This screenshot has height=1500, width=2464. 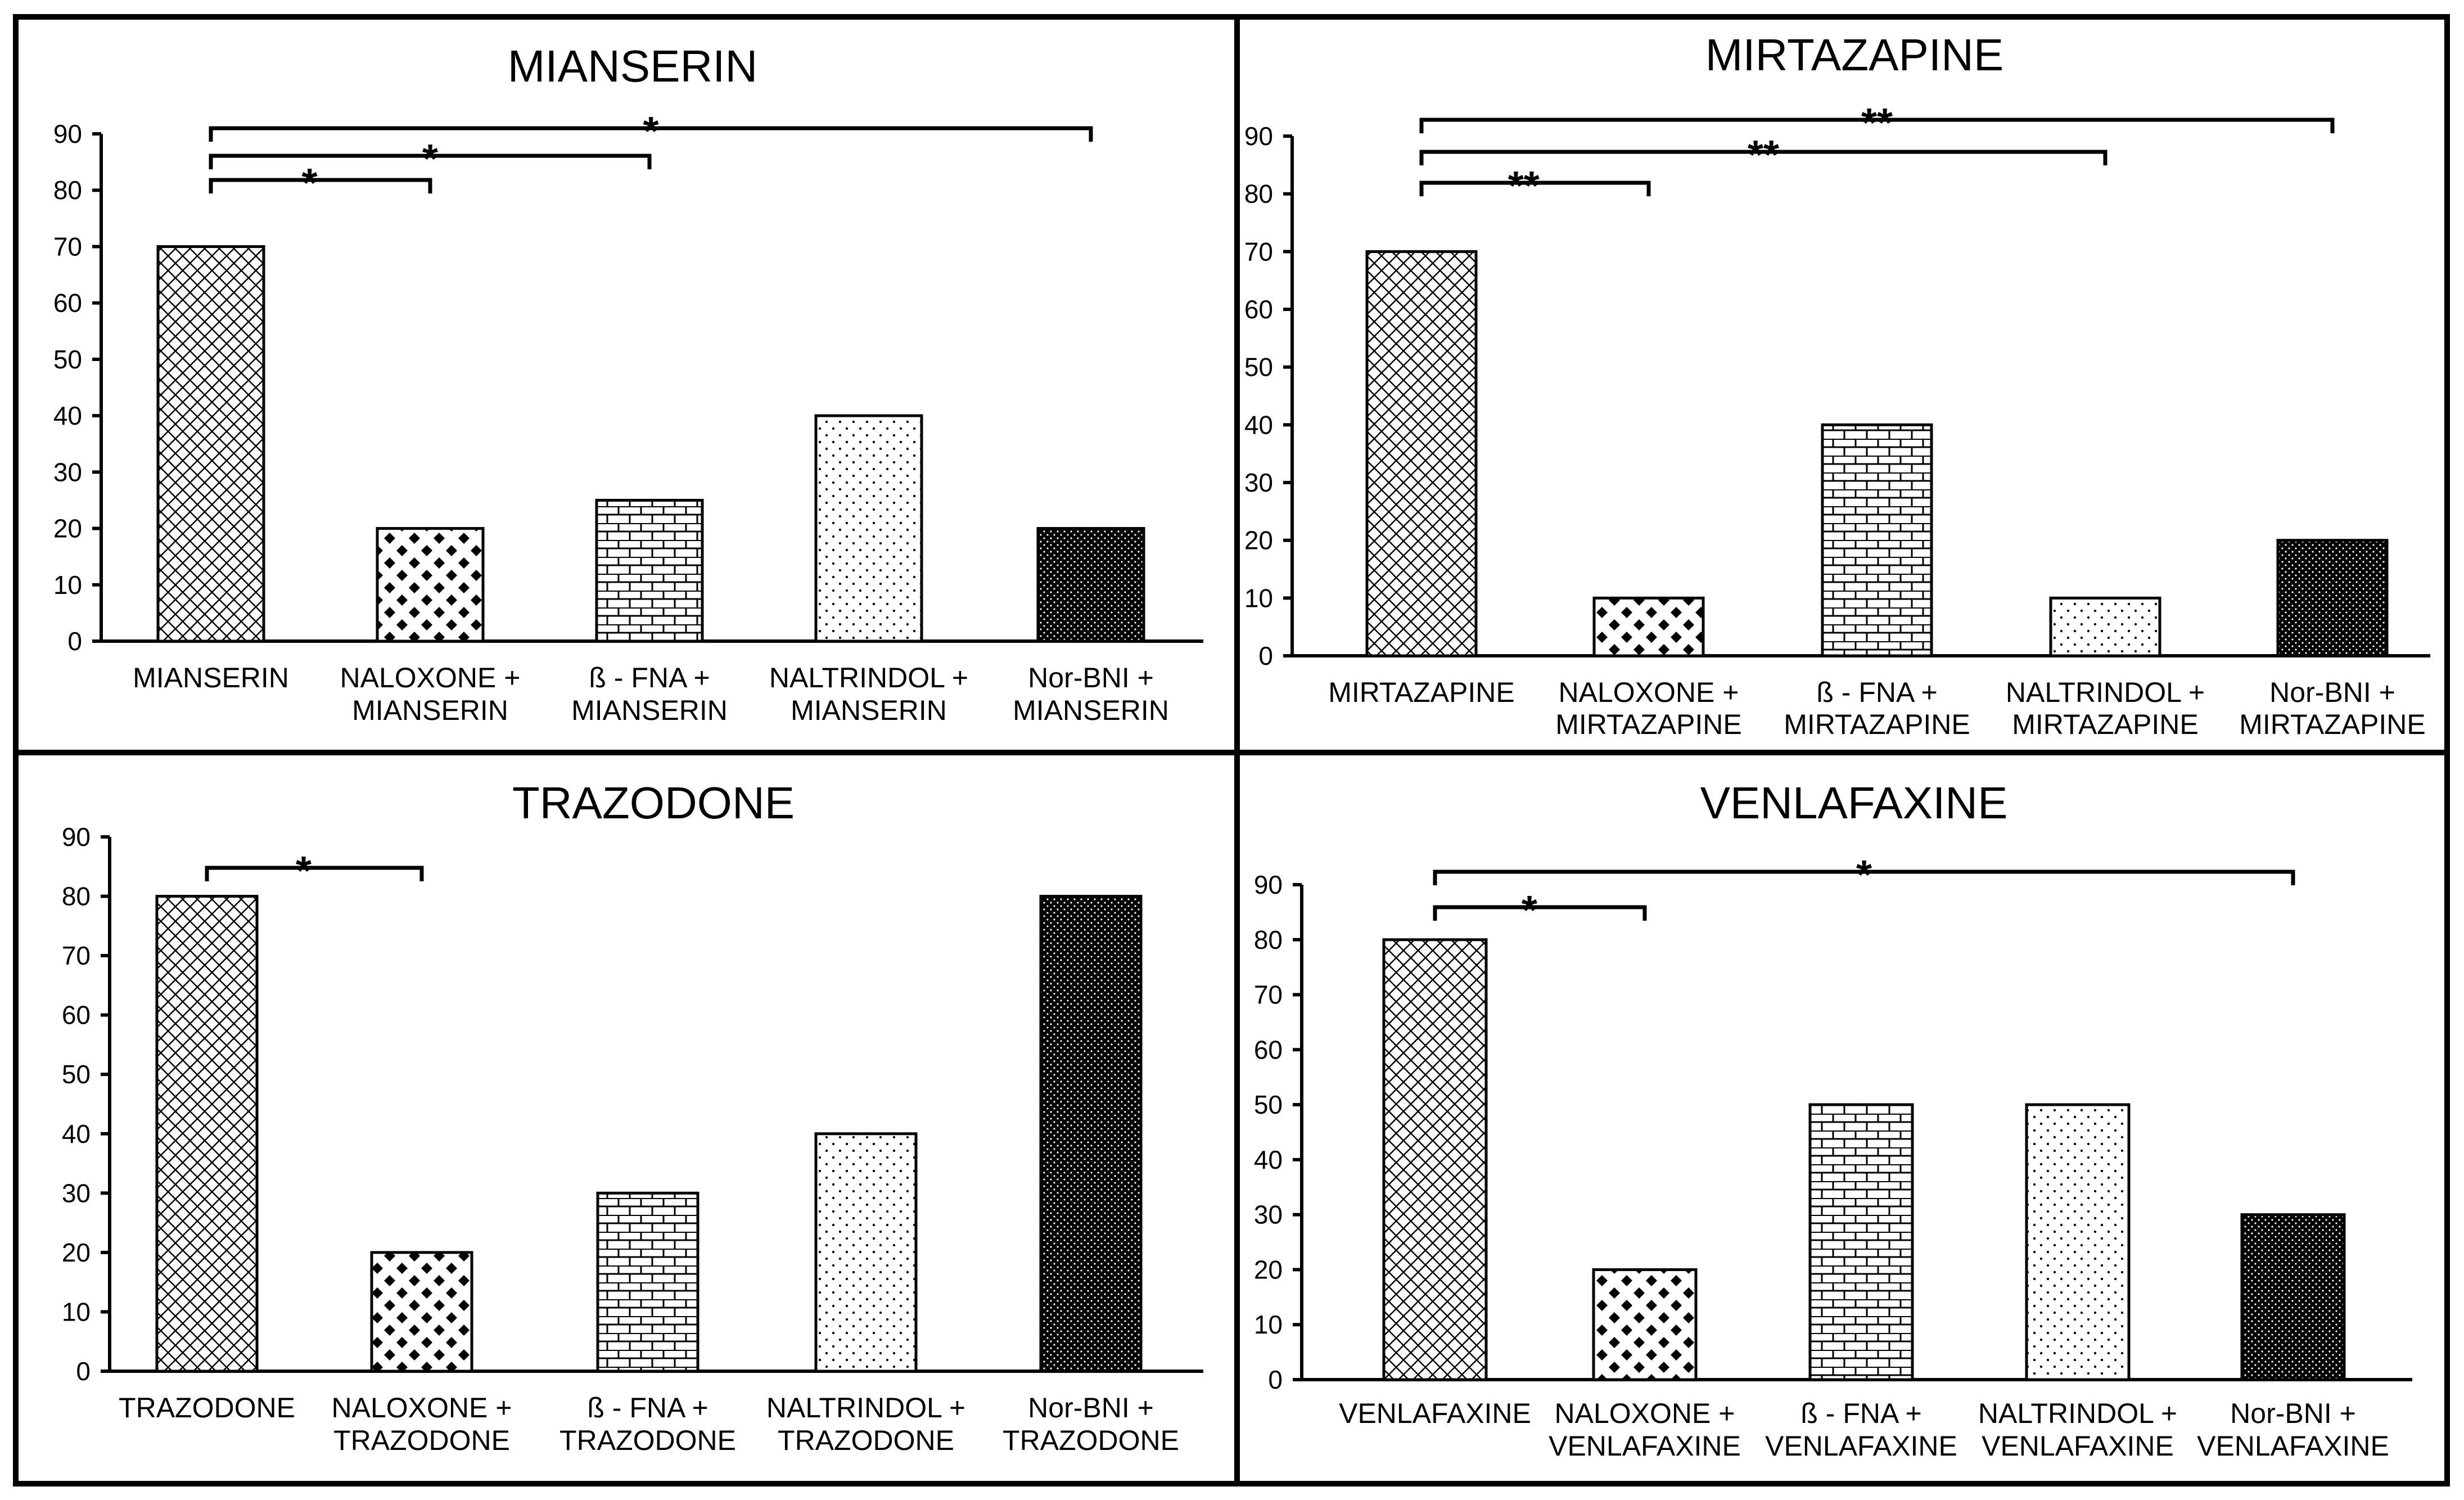 I want to click on panel-title: TRAZODONE, so click(x=653, y=803).